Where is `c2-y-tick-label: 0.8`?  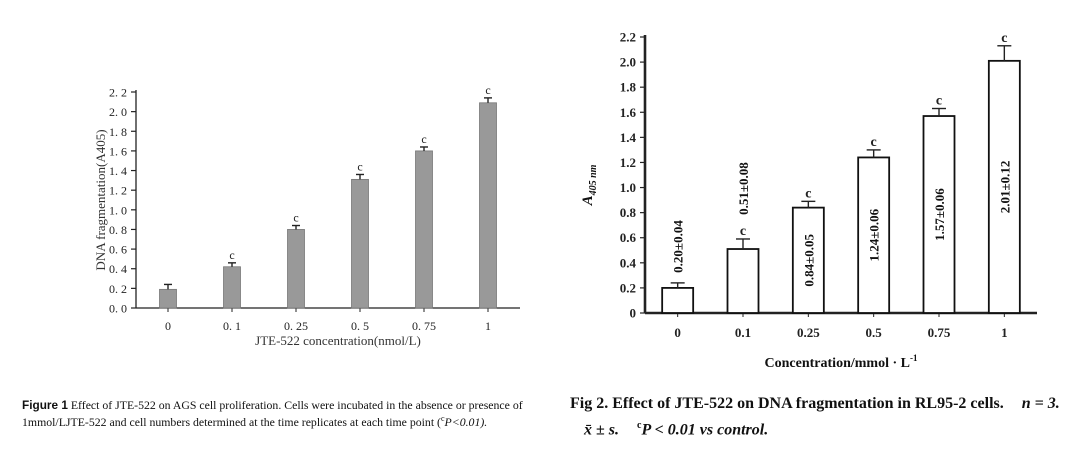
c2-y-tick-label: 0.8 is located at coordinates (628, 212).